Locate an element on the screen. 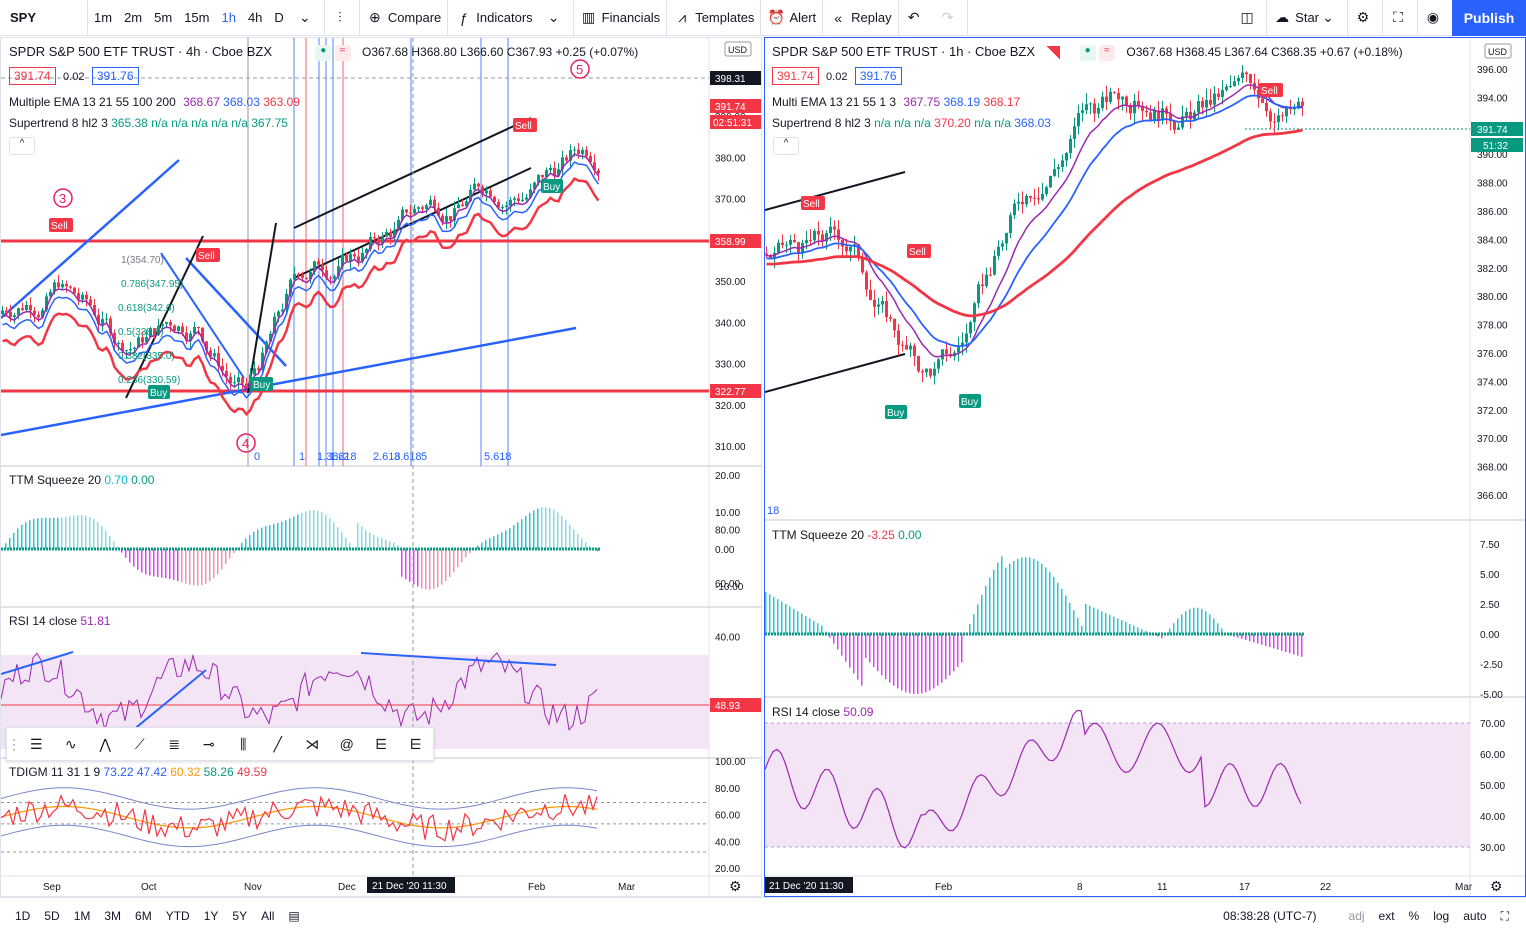  redo-button: ↷ is located at coordinates (950, 18).